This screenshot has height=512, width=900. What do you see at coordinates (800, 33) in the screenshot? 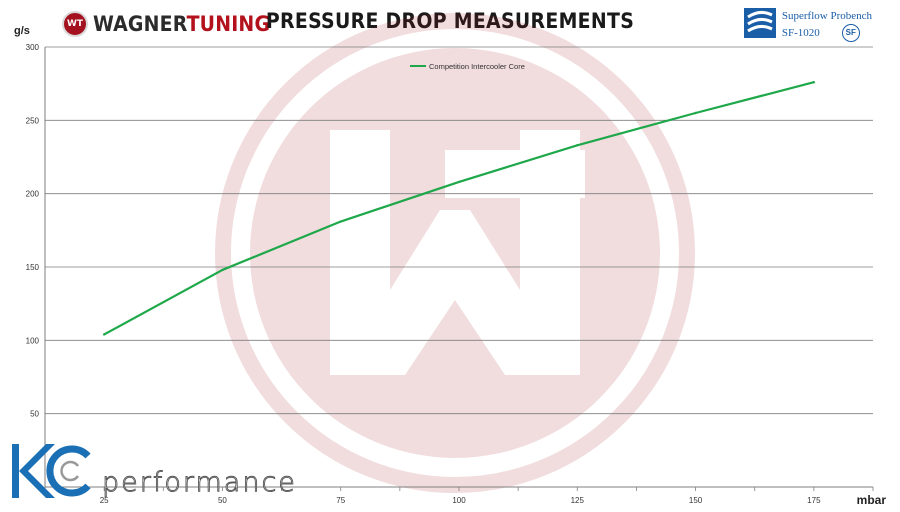
I see `bench-model: SF-1020` at bounding box center [800, 33].